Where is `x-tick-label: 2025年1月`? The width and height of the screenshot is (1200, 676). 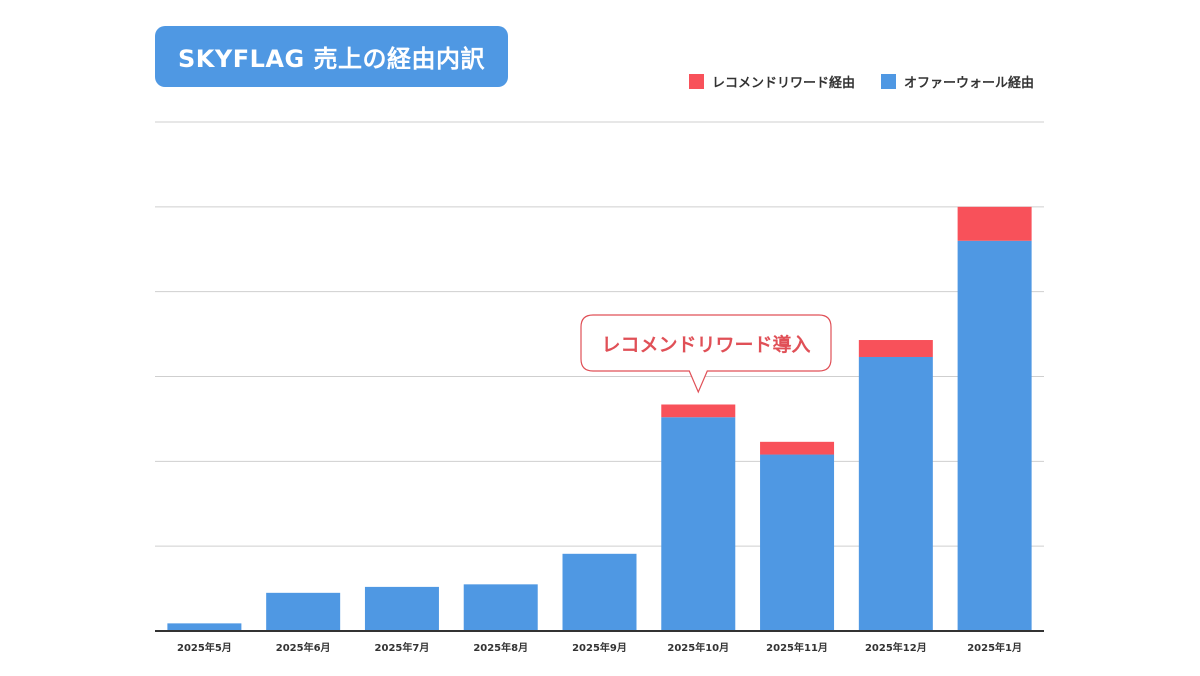 x-tick-label: 2025年1月 is located at coordinates (994, 647).